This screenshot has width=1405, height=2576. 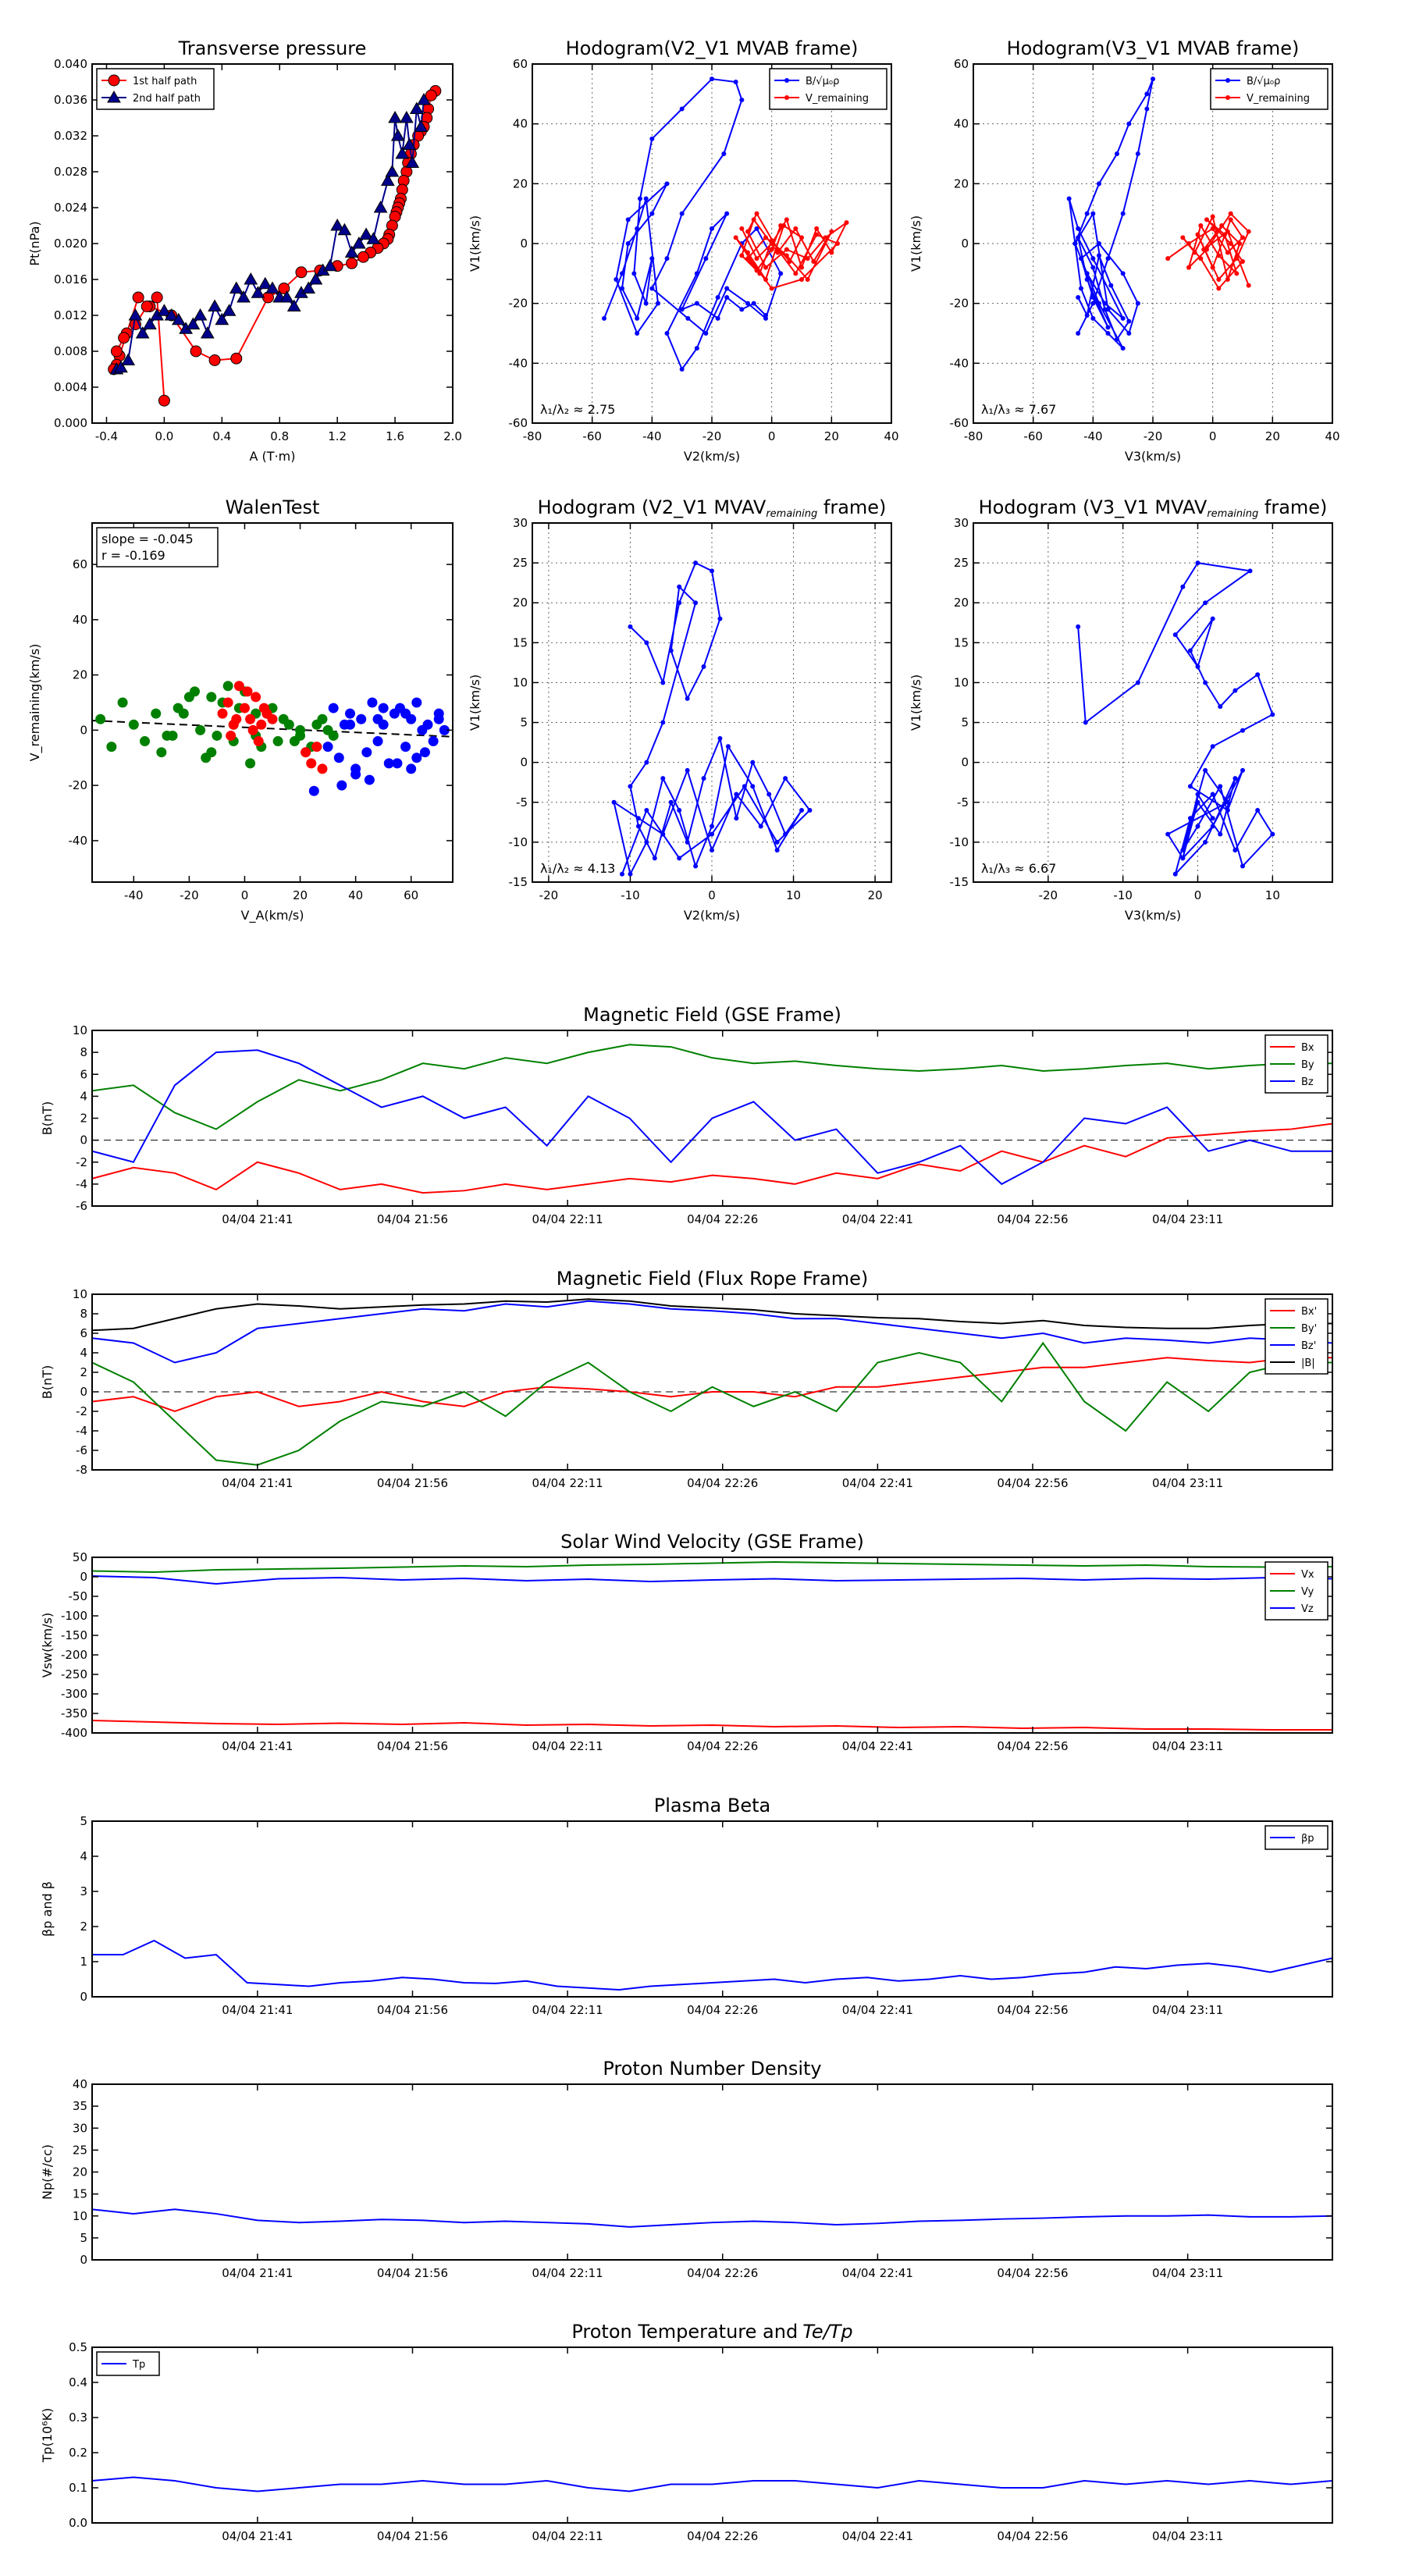 I want to click on y-tick-label: 0.1, so click(x=78, y=2488).